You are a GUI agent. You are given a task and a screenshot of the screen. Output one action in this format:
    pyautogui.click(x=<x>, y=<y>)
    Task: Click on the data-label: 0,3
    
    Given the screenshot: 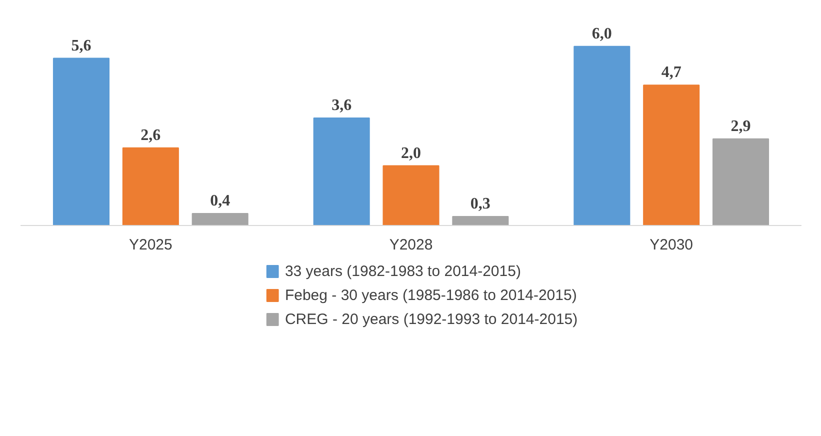 What is the action you would take?
    pyautogui.click(x=480, y=204)
    